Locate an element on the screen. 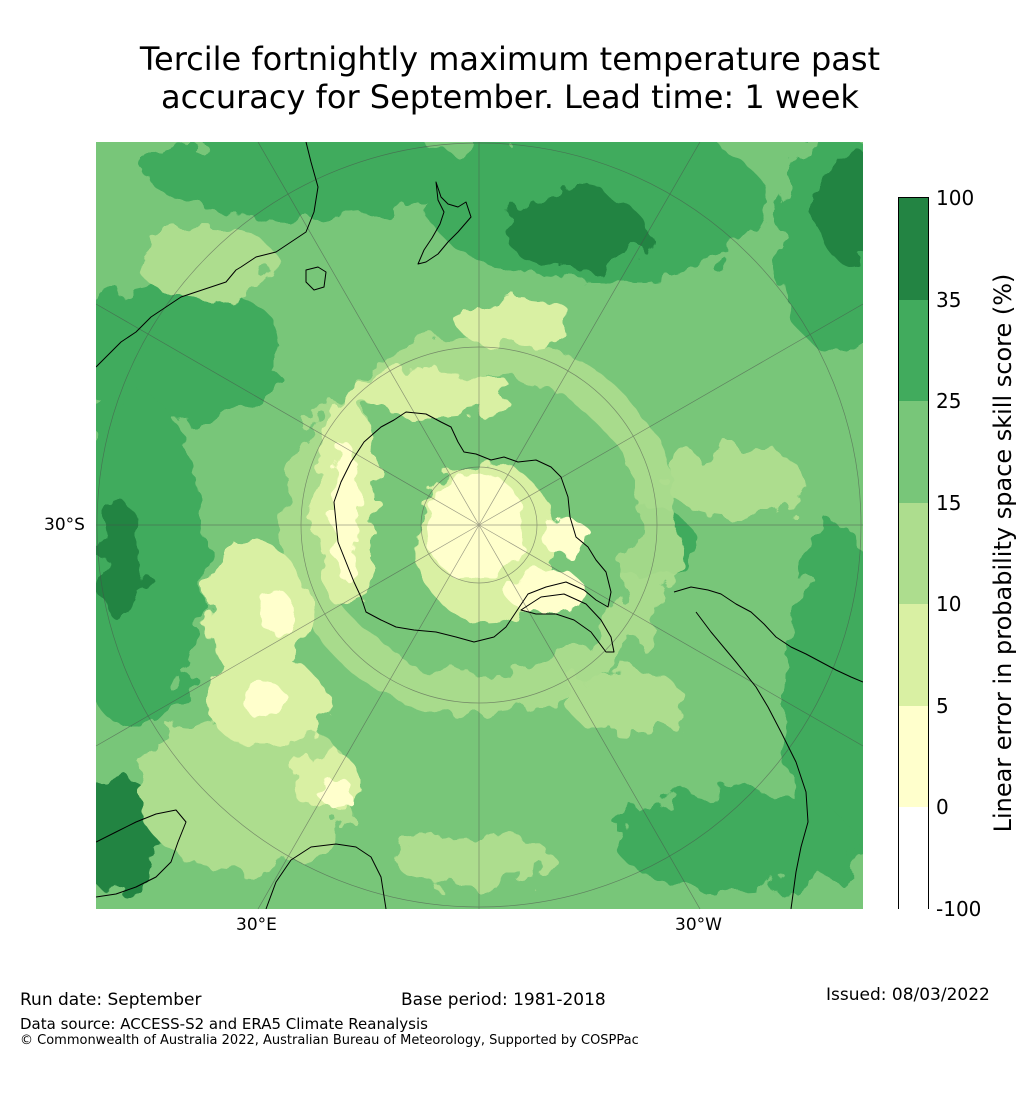 Image resolution: width=1020 pixels, height=1095 pixels. antarctica-coastline is located at coordinates (472, 527).